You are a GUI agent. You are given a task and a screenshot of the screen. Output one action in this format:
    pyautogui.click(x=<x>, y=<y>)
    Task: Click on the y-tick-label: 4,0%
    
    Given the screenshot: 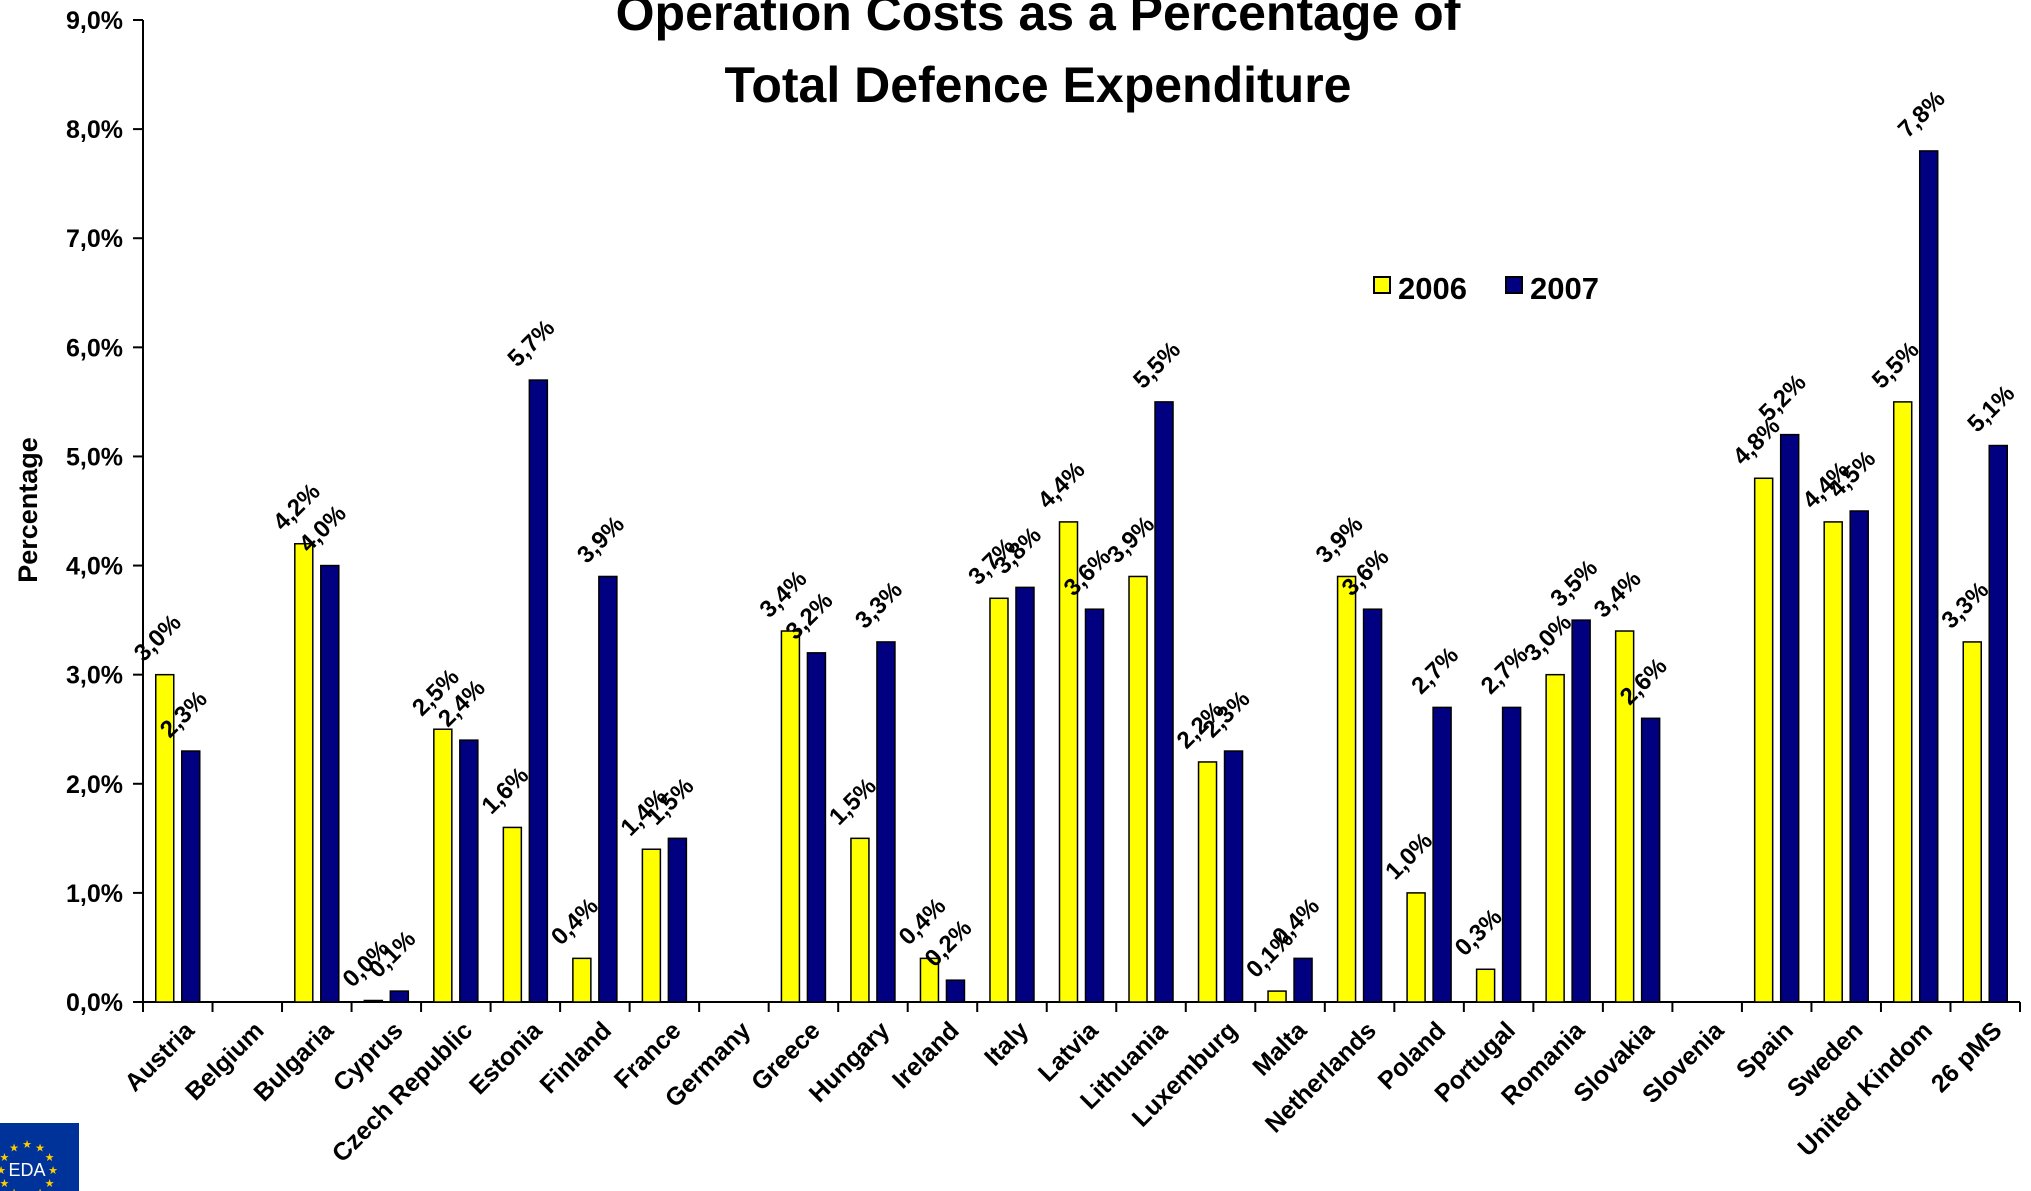 What is the action you would take?
    pyautogui.click(x=94, y=567)
    